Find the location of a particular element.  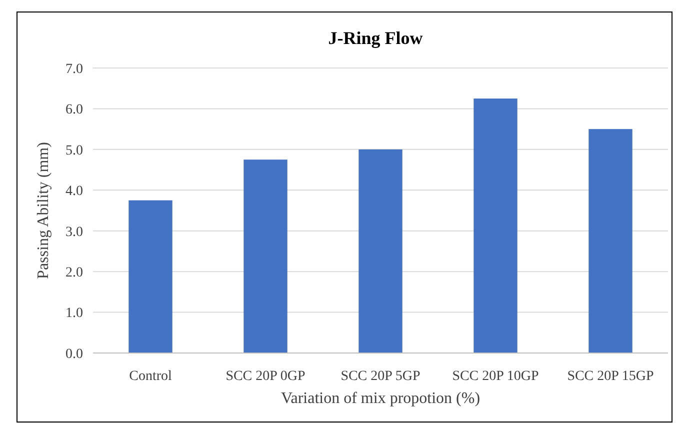

y-tick-label: 7.0 is located at coordinates (74, 69).